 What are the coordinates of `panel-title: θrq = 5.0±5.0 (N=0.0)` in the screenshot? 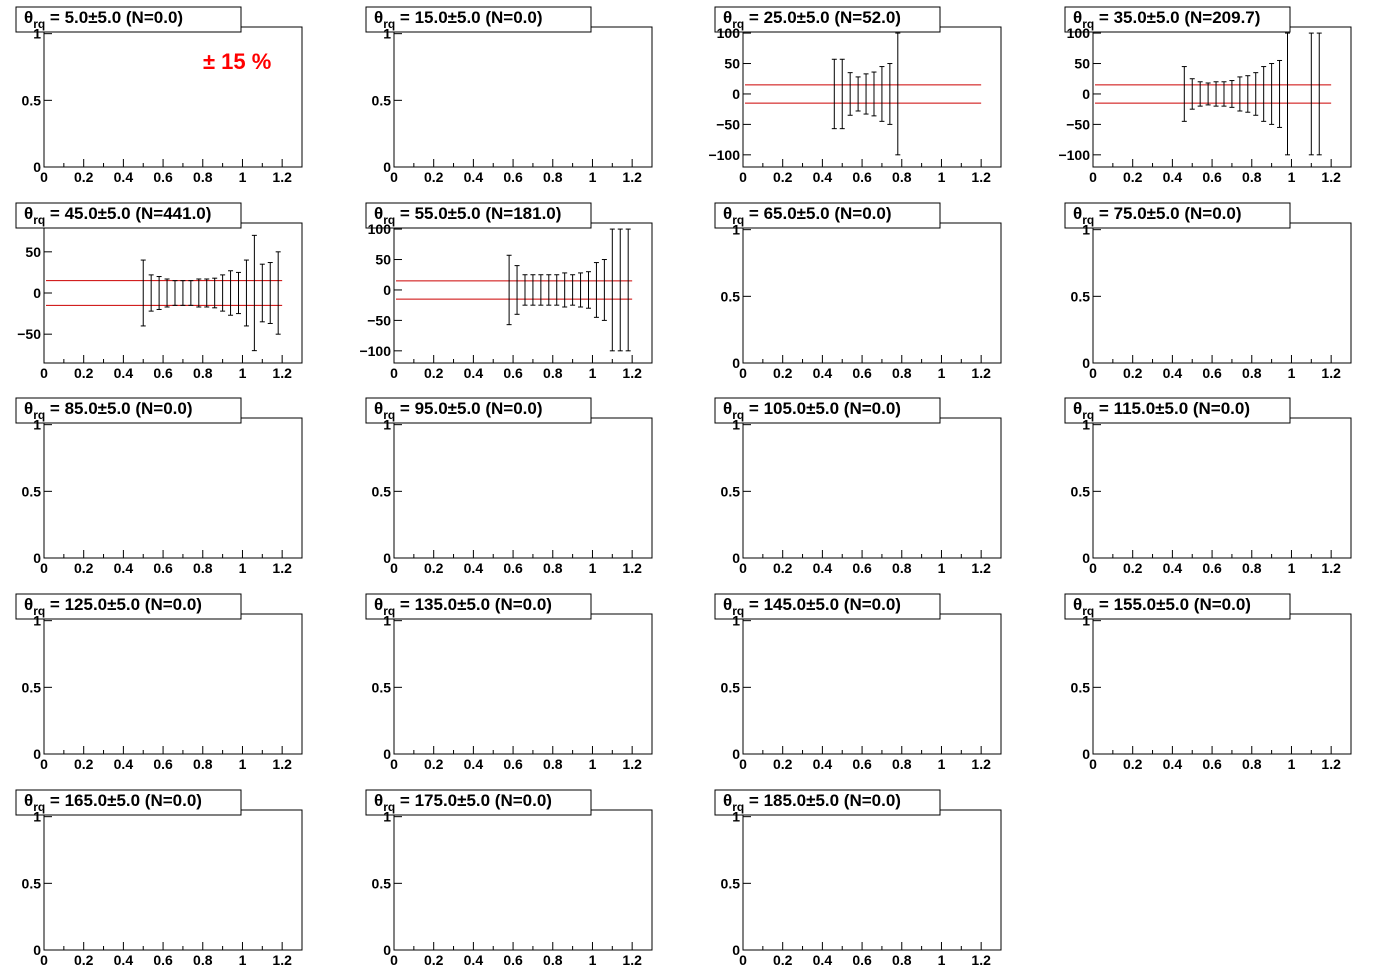 It's located at (103, 19).